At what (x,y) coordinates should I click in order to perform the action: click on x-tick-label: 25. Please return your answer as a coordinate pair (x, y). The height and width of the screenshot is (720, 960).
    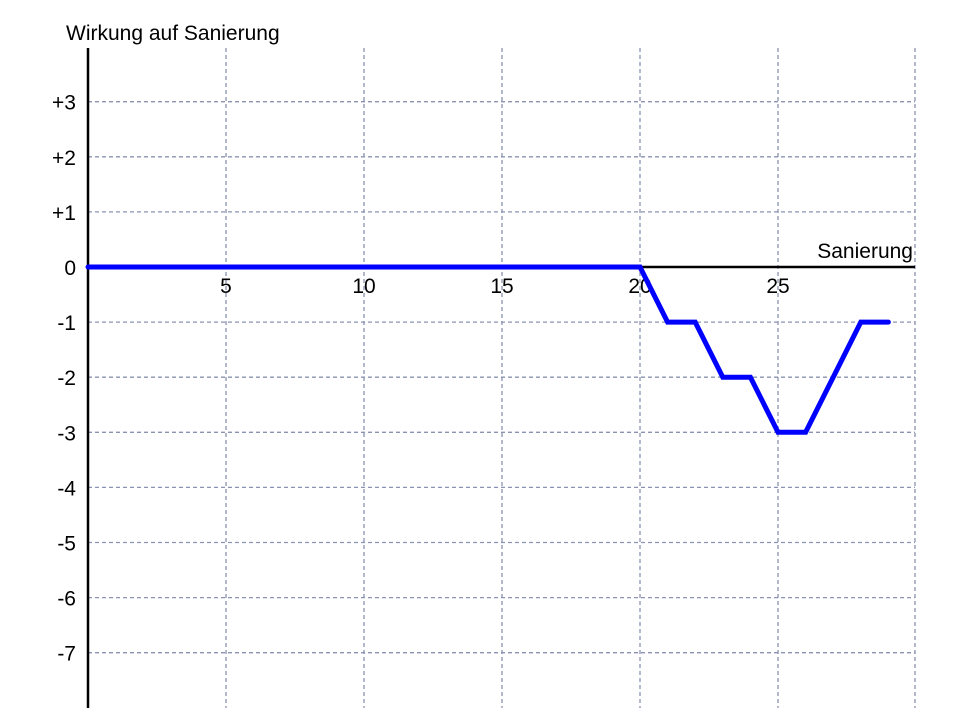
    Looking at the image, I should click on (777, 286).